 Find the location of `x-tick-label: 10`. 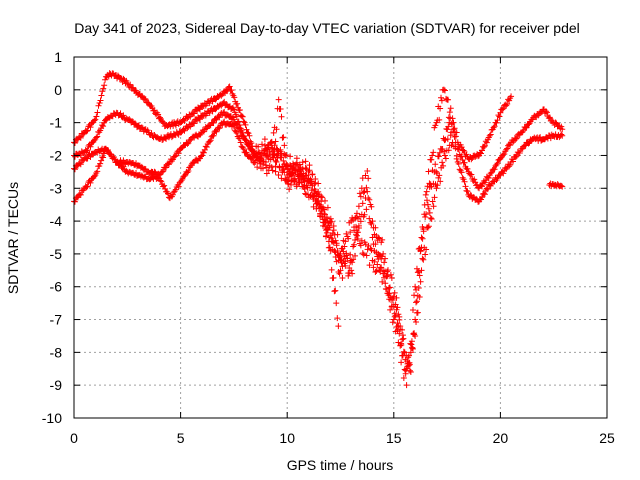

x-tick-label: 10 is located at coordinates (287, 438).